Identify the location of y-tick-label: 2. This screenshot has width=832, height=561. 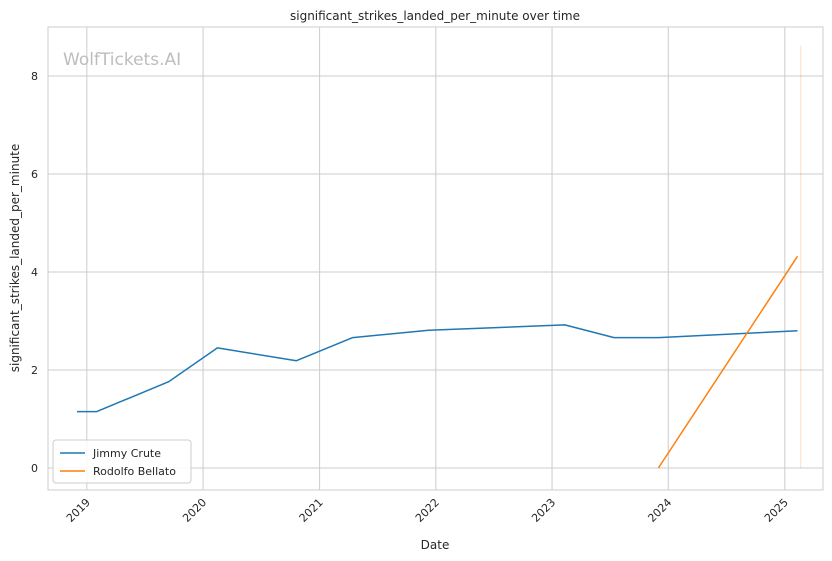
(34, 370).